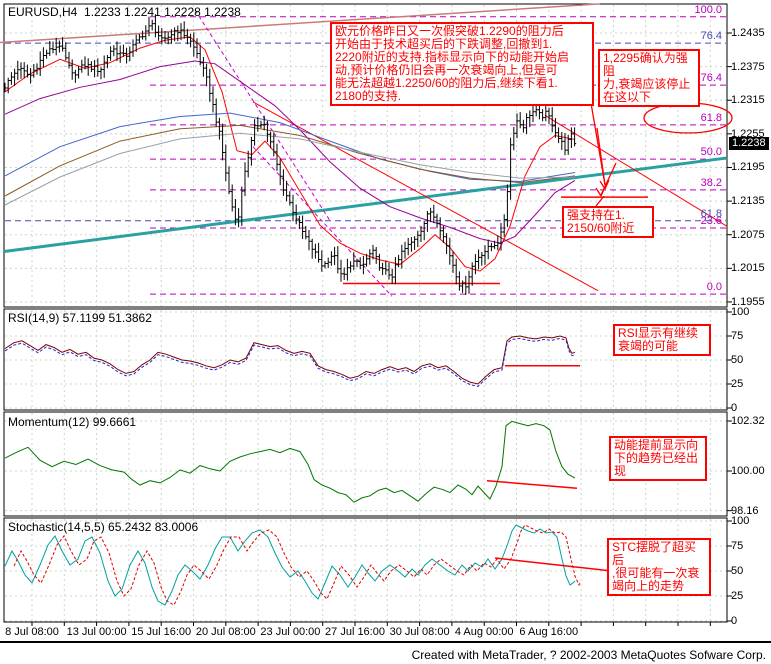 The image size is (771, 664). I want to click on sto-y-axis-label: 50, so click(737, 571).